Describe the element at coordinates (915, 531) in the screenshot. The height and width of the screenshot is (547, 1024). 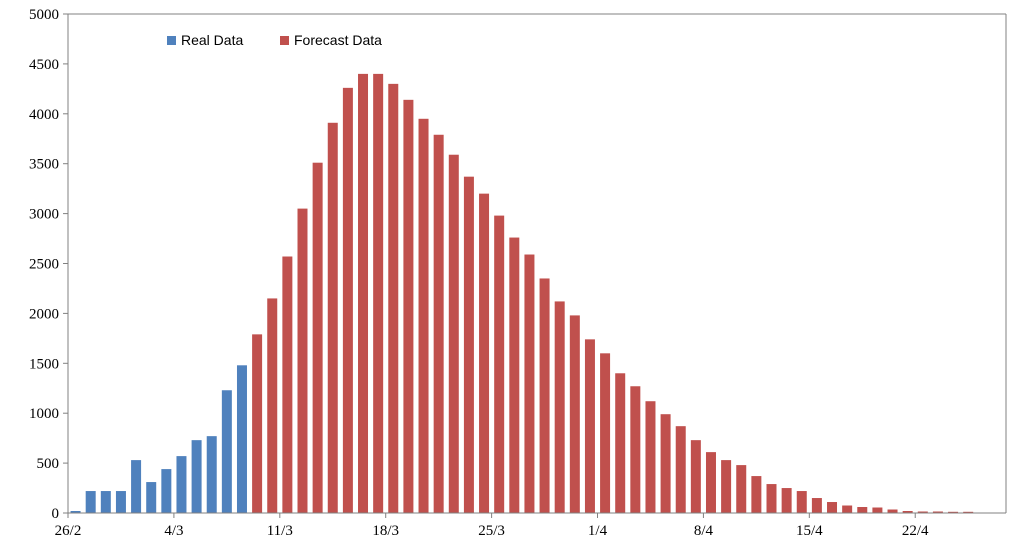
I see `x-tick-label: 22/4` at that location.